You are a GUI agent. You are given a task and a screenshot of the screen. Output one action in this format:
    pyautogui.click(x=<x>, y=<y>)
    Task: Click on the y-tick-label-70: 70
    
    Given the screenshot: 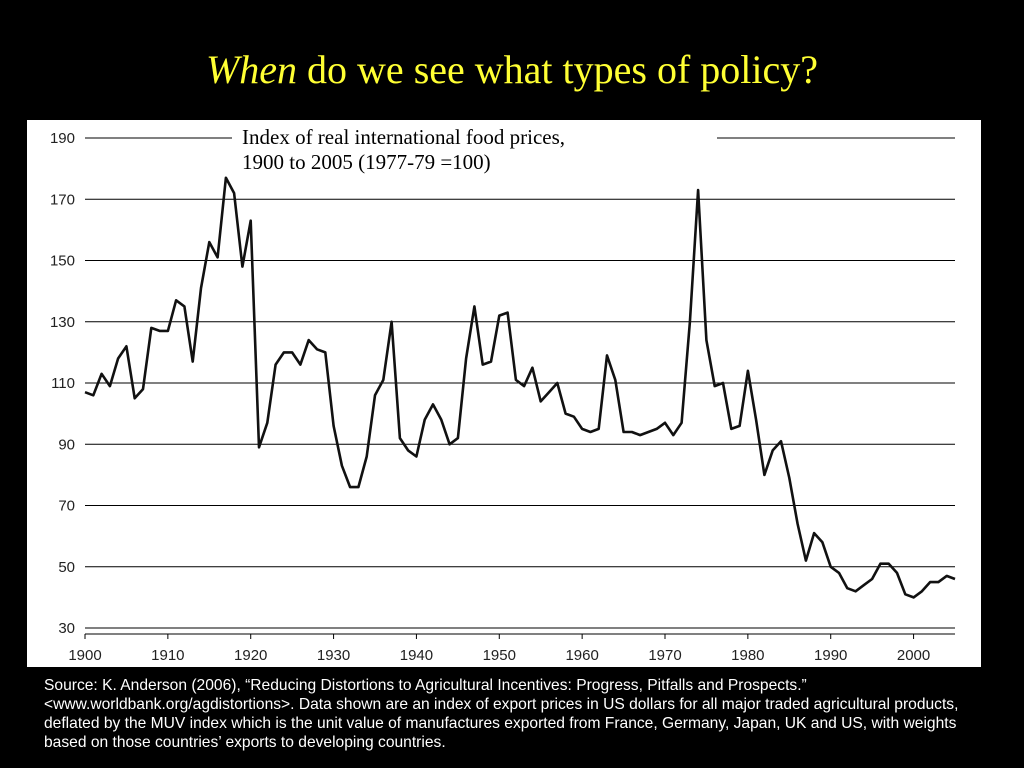 What is the action you would take?
    pyautogui.click(x=66, y=506)
    